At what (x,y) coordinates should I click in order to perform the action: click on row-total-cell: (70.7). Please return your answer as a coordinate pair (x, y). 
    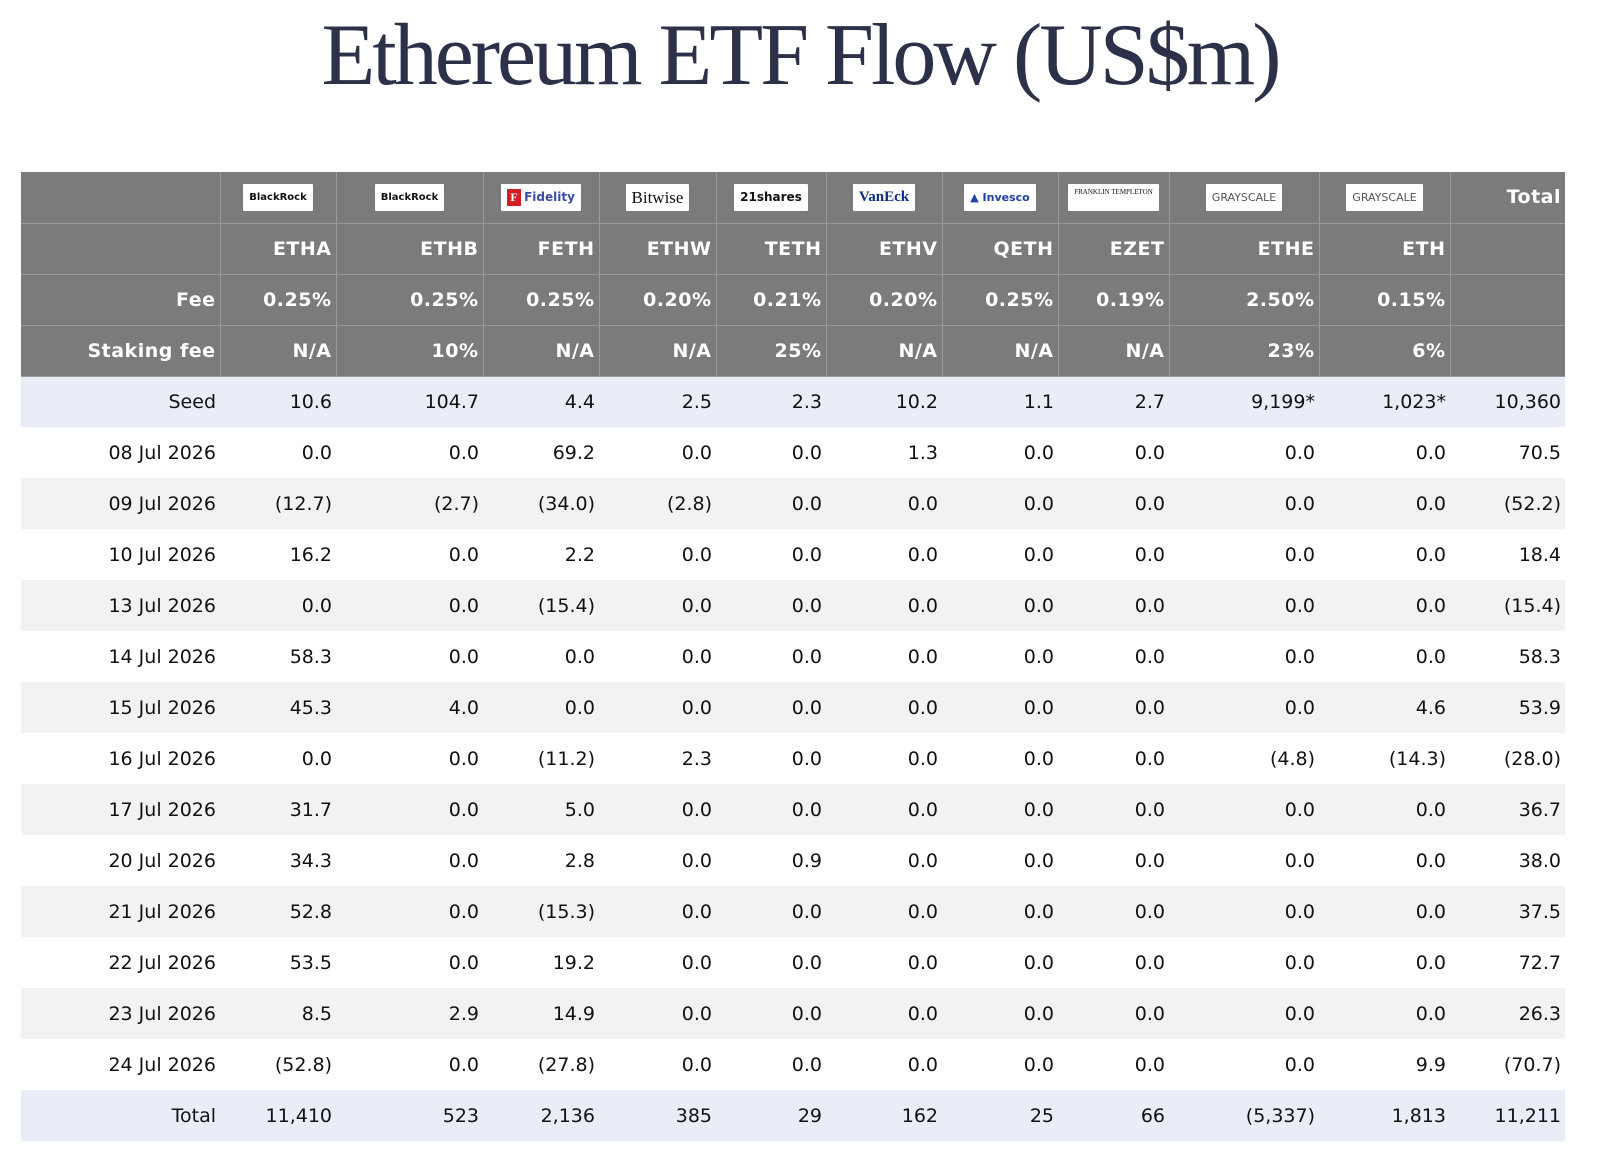
    Looking at the image, I should click on (1507, 1064).